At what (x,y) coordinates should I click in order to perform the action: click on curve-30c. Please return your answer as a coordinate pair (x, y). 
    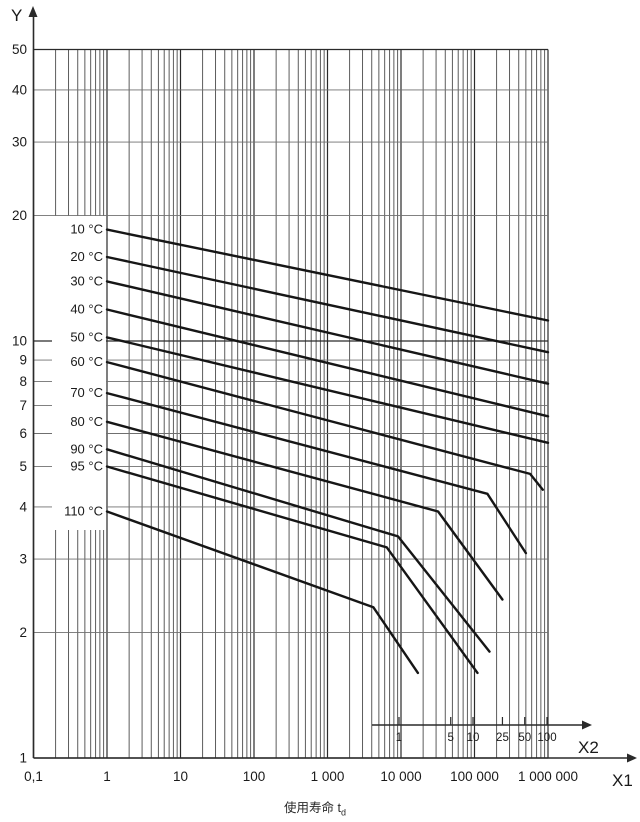
    Looking at the image, I should click on (327, 332).